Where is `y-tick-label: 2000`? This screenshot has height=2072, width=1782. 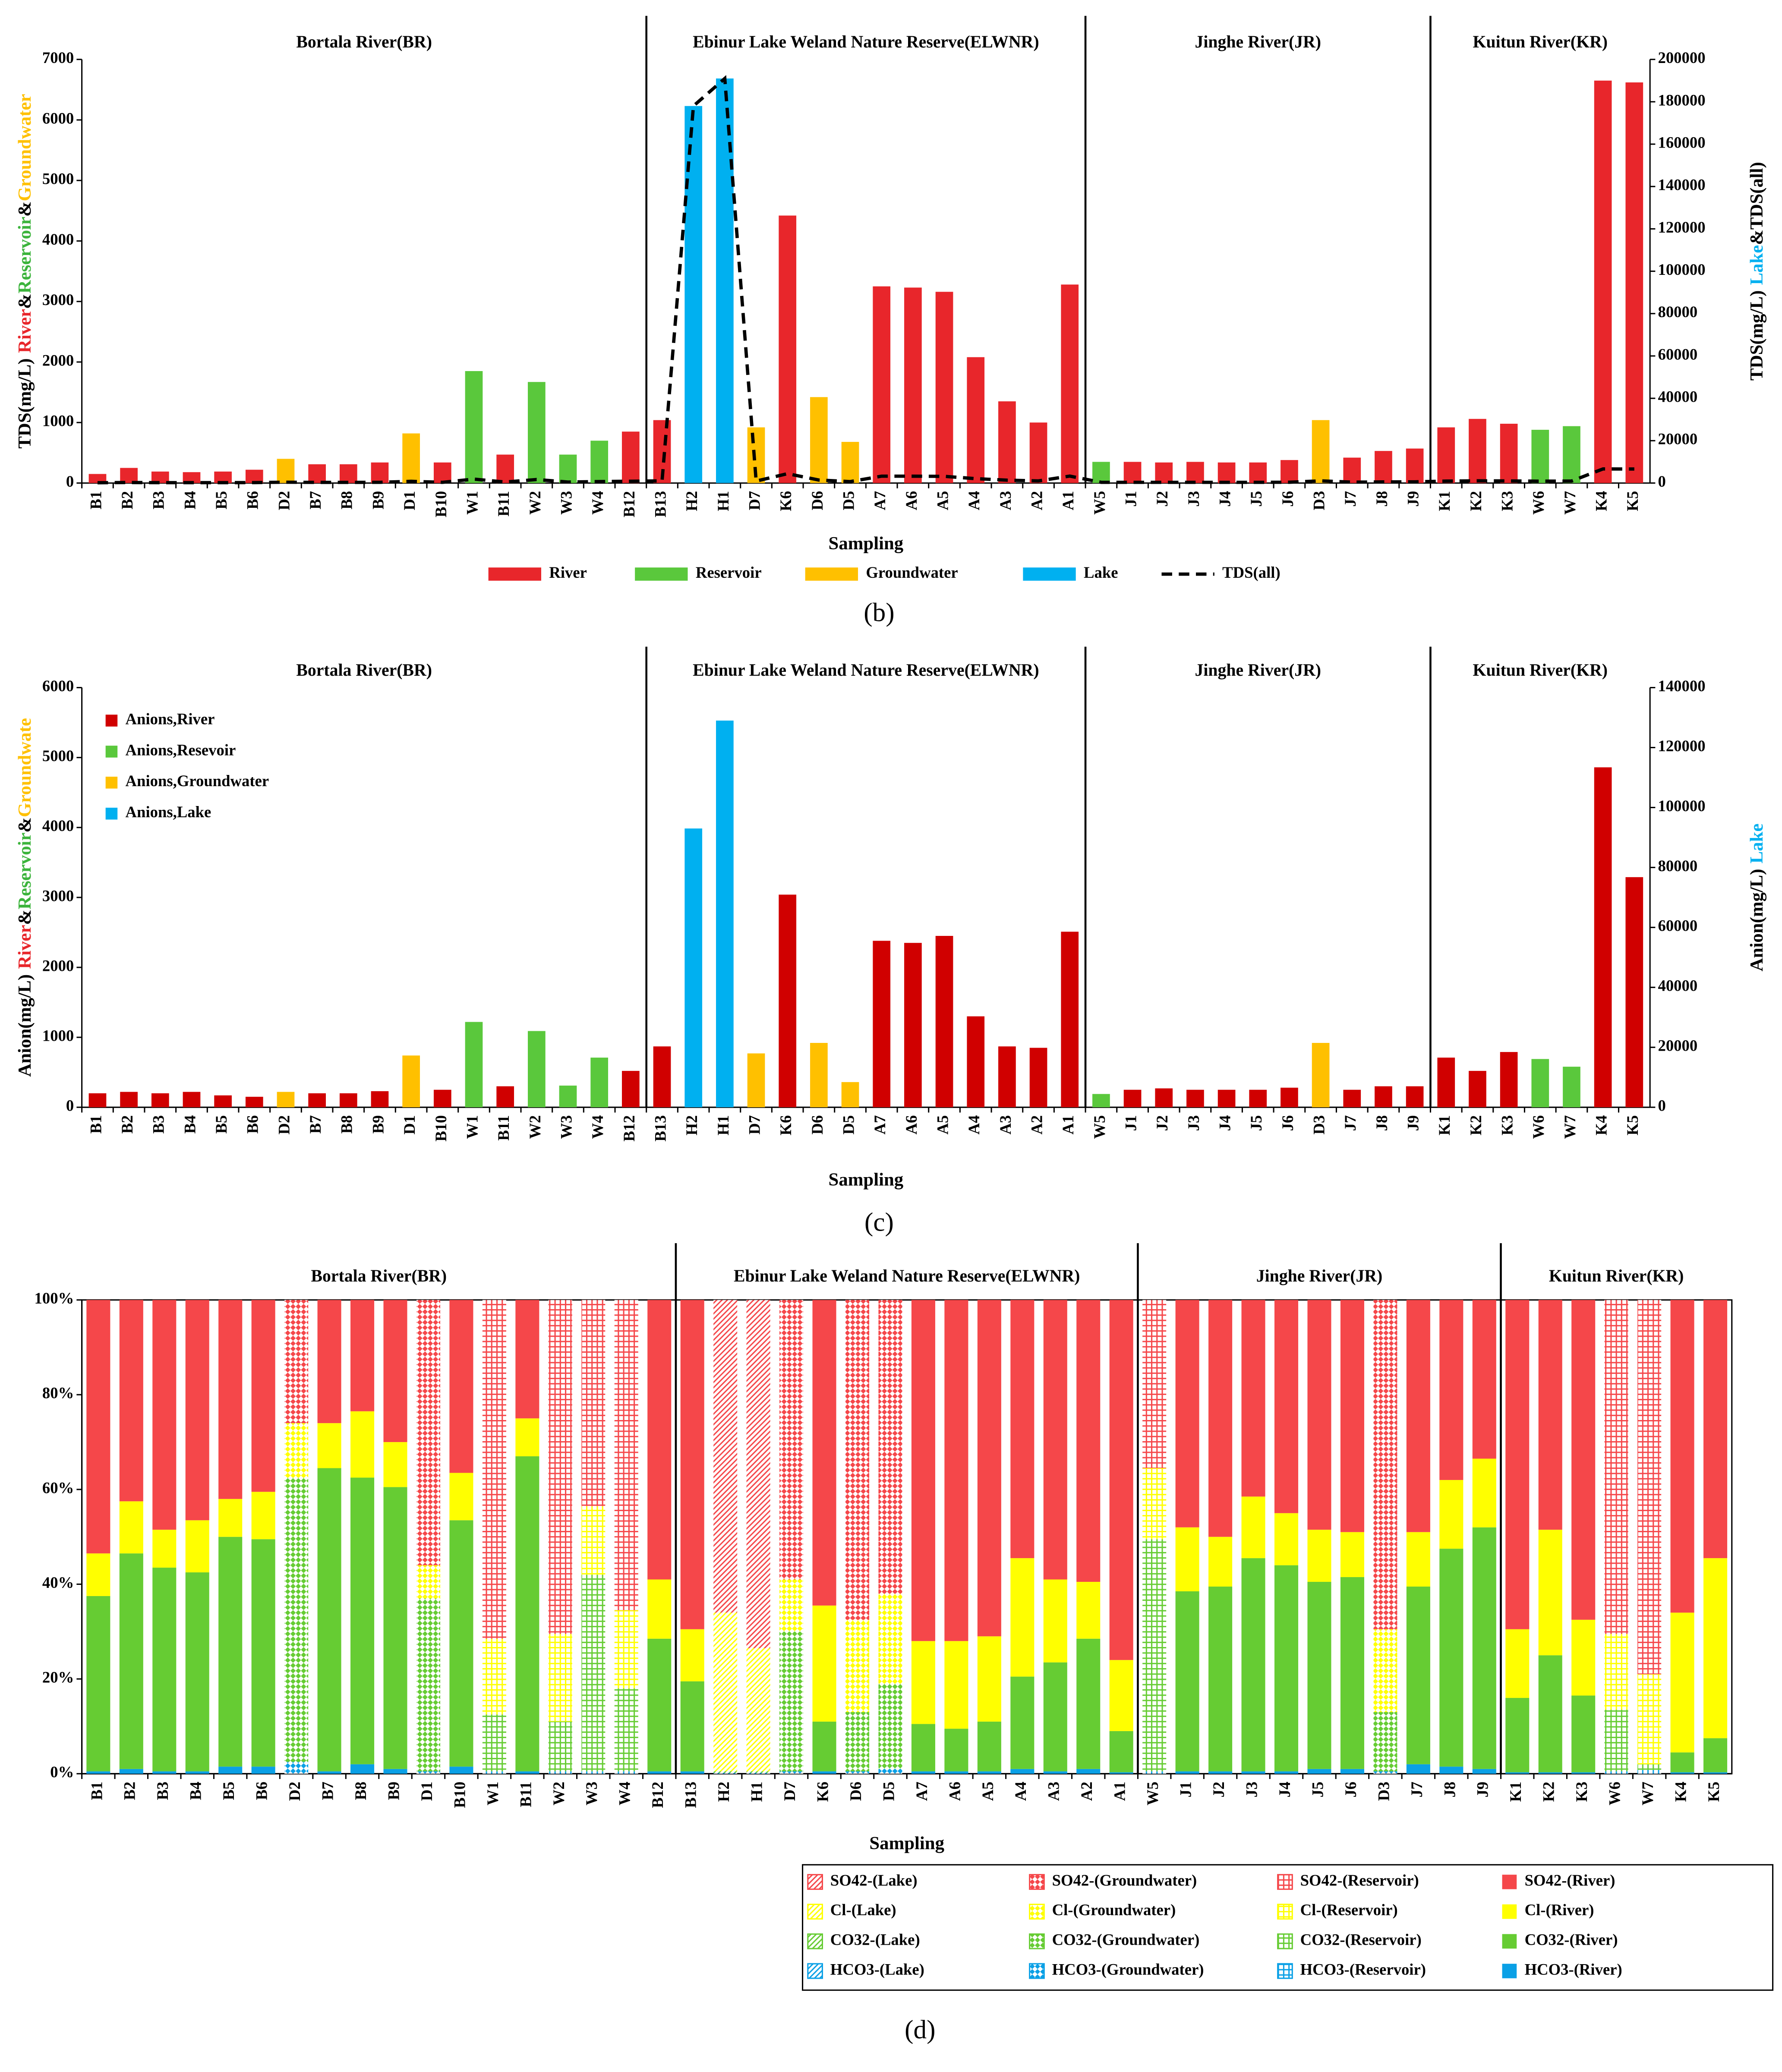
y-tick-label: 2000 is located at coordinates (58, 966).